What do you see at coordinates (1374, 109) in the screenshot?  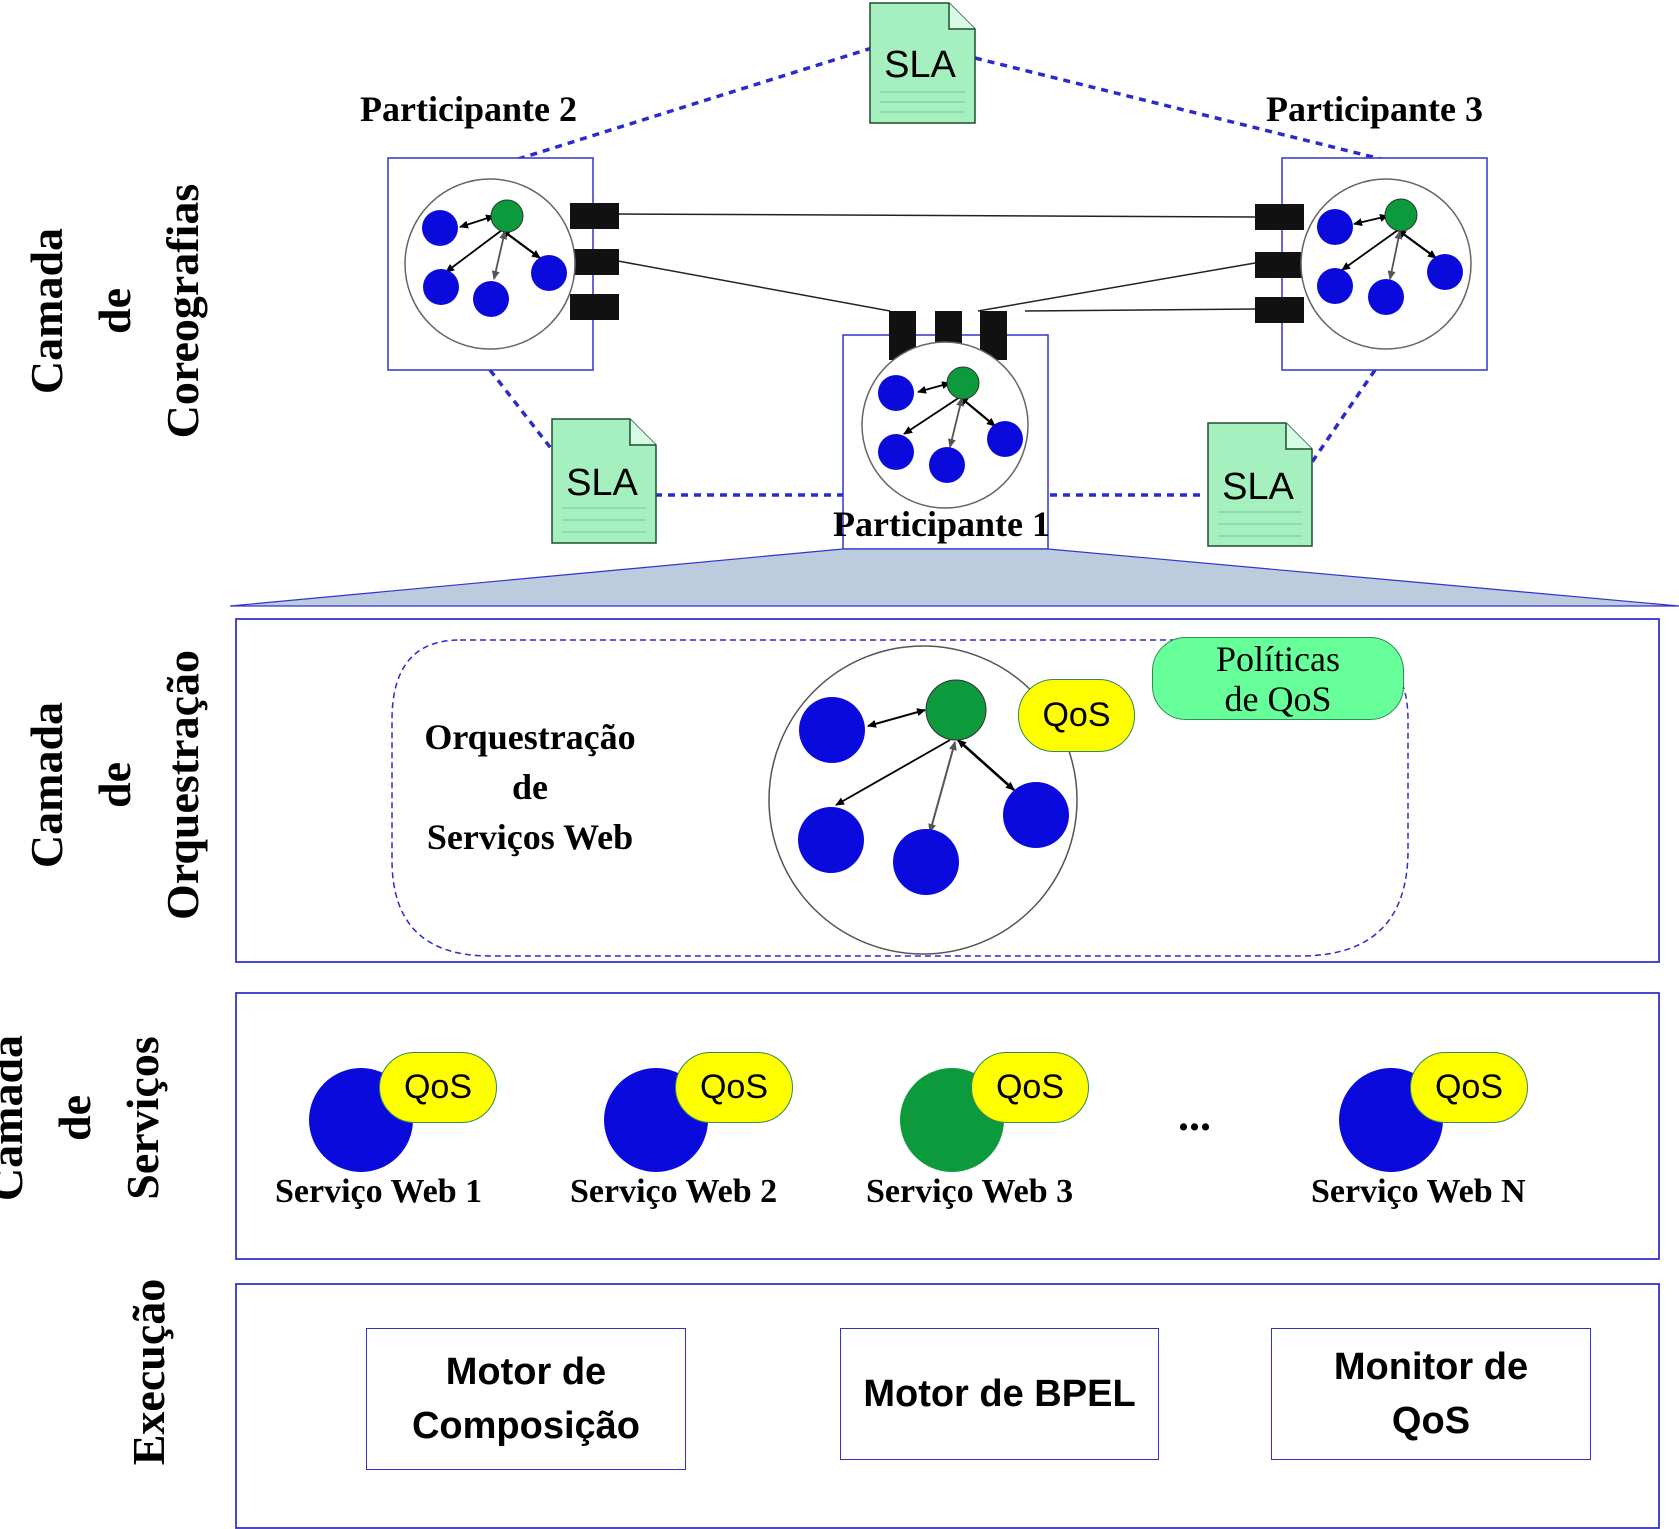 I see `participant-3-label: Participante 3` at bounding box center [1374, 109].